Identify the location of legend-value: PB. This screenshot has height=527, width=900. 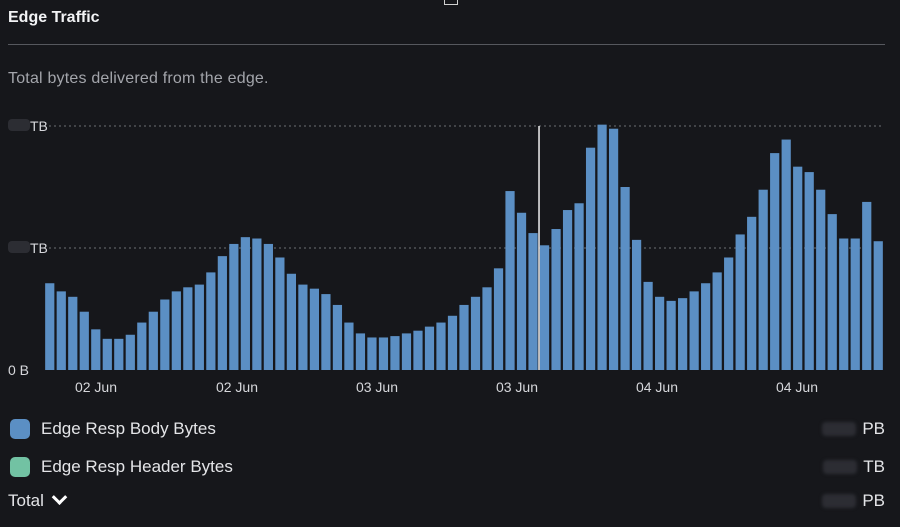
(853, 429).